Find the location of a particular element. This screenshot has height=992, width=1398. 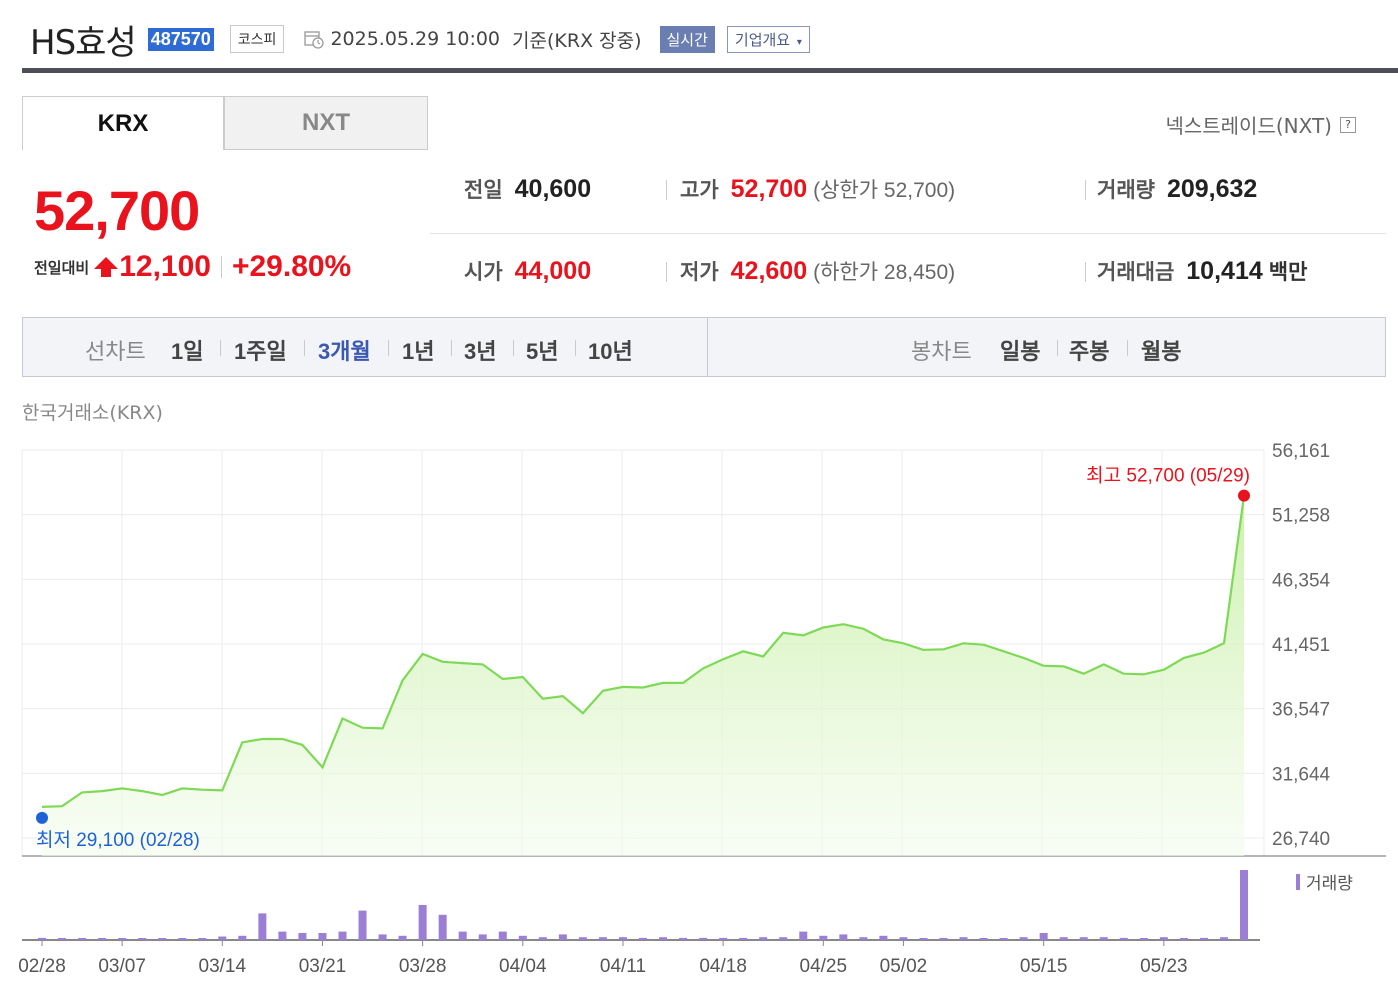

market-badge: 코스피 is located at coordinates (257, 39).